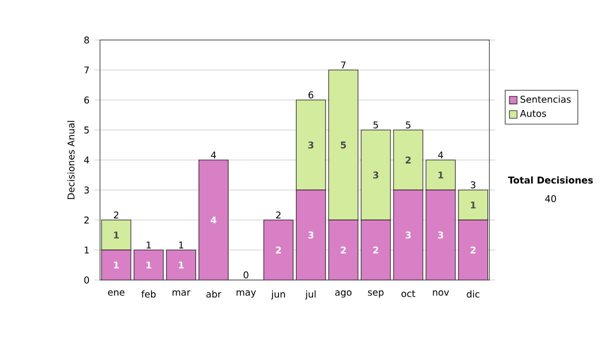  I want to click on y-tick-label: 0, so click(86, 280).